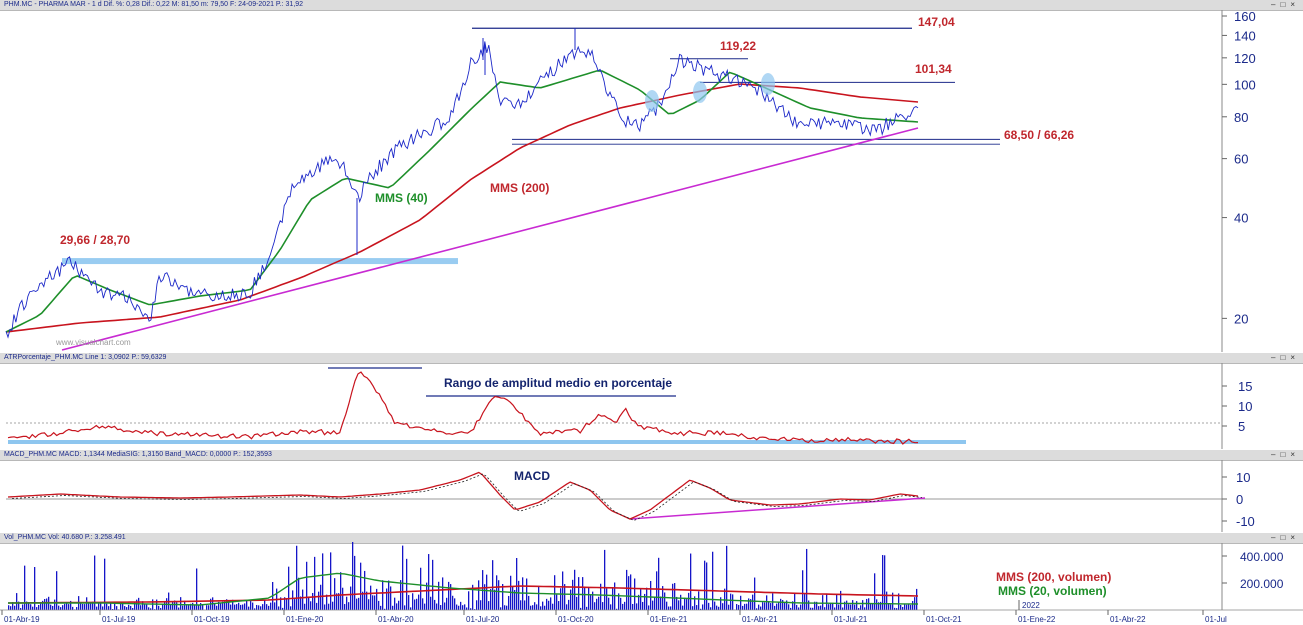 The image size is (1303, 625). Describe the element at coordinates (851, 619) in the screenshot. I see `date-label: 01-Jul-21` at that location.